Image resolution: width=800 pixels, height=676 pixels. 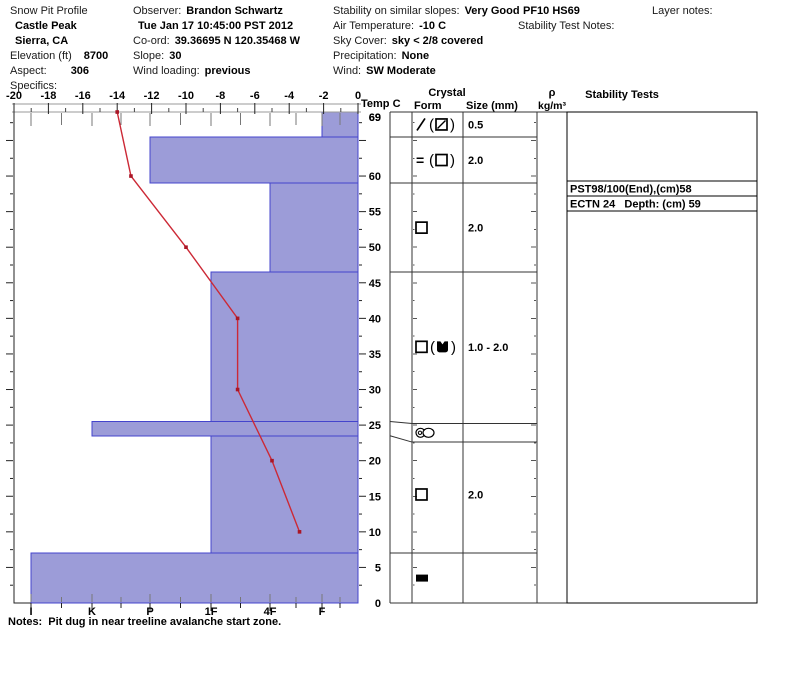 I want to click on svg-text: 69, so click(x=375, y=118).